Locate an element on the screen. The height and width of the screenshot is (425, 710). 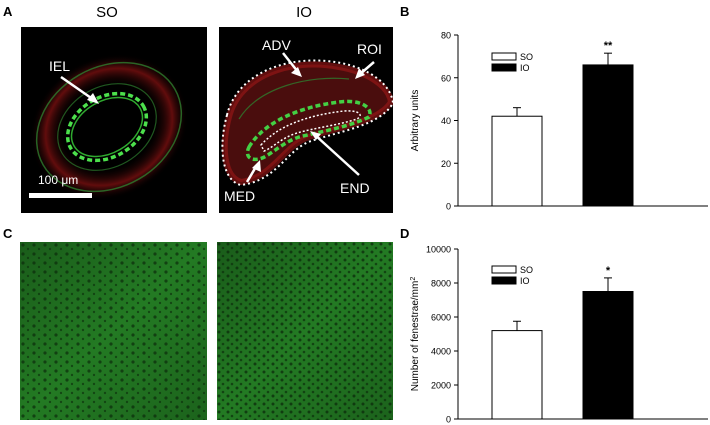
fenestrae-image-so is located at coordinates (113, 331).